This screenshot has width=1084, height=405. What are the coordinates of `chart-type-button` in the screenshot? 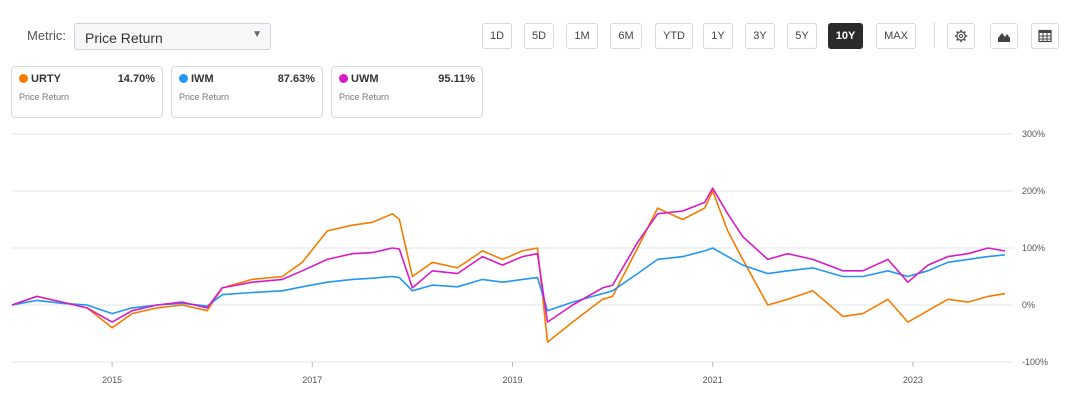 It's located at (1004, 36).